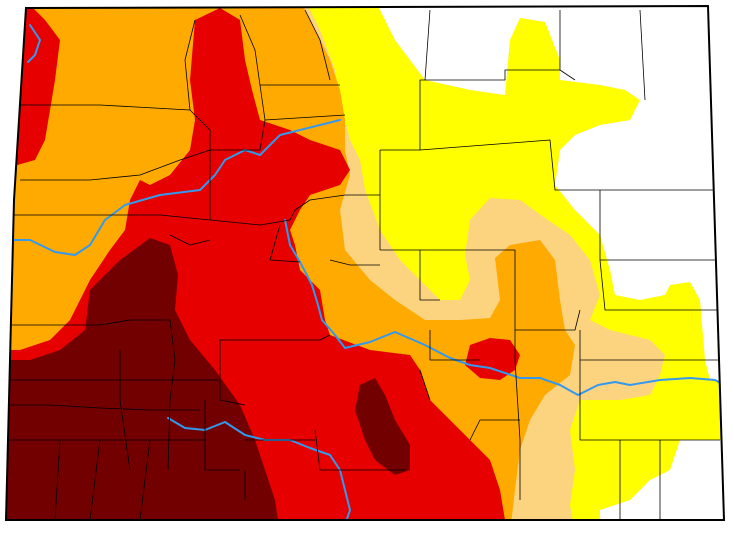 This screenshot has width=734, height=533. I want to click on river-yampa, so click(34, 43).